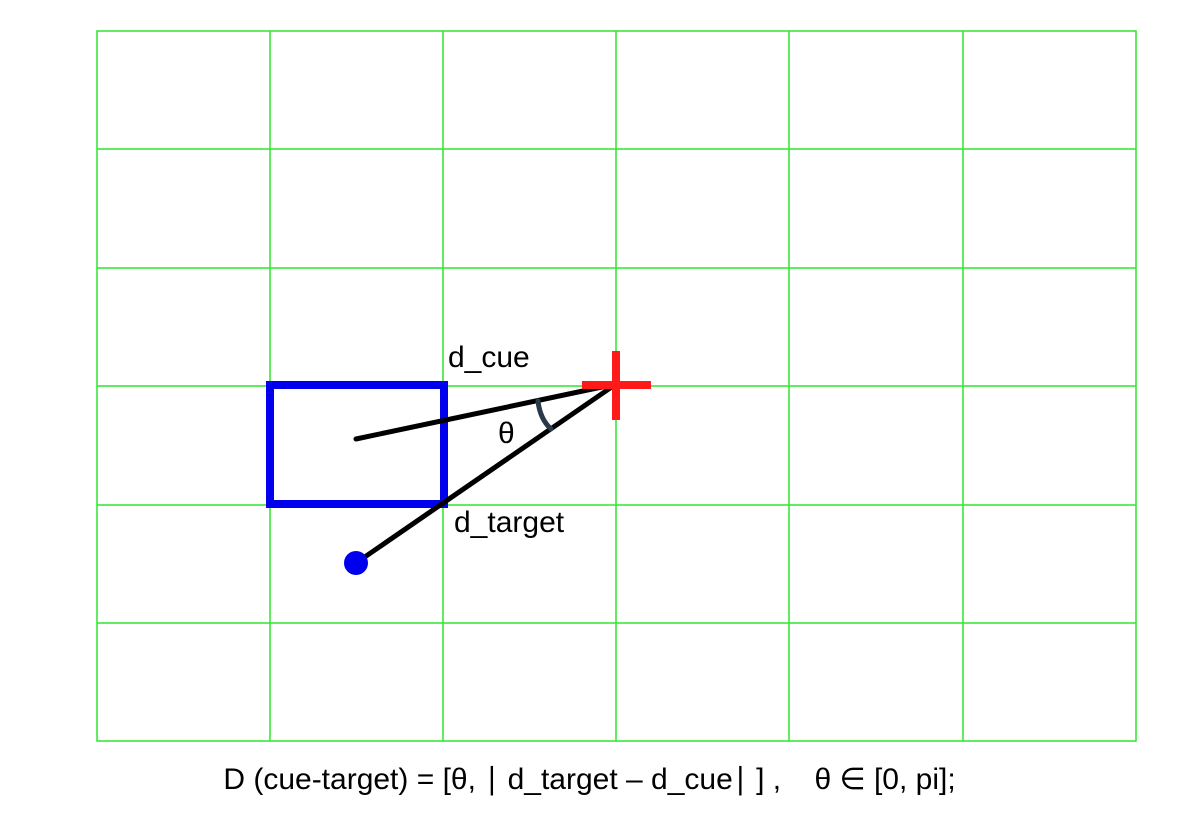  I want to click on theta-label: θ, so click(506, 433).